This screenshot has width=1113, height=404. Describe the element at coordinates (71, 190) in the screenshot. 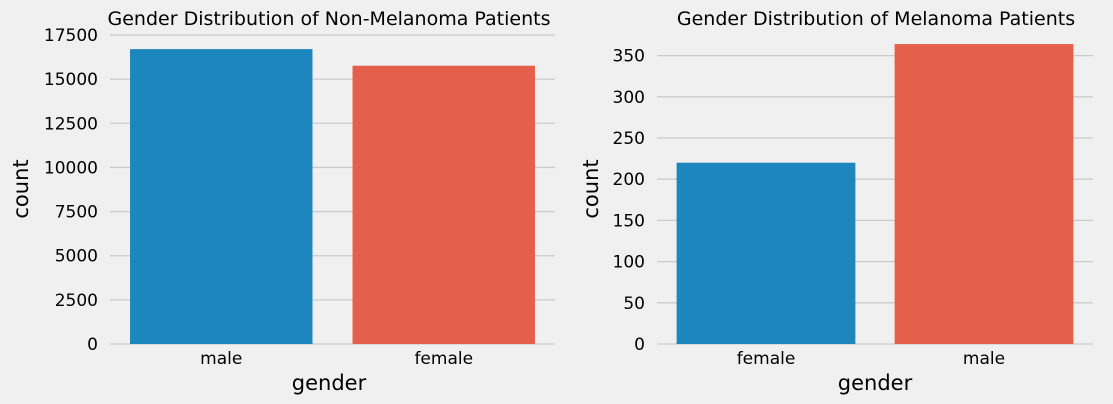

I see `y-tick-labels: 0 2500 5000 7500 10000 12500 15000 17500` at that location.